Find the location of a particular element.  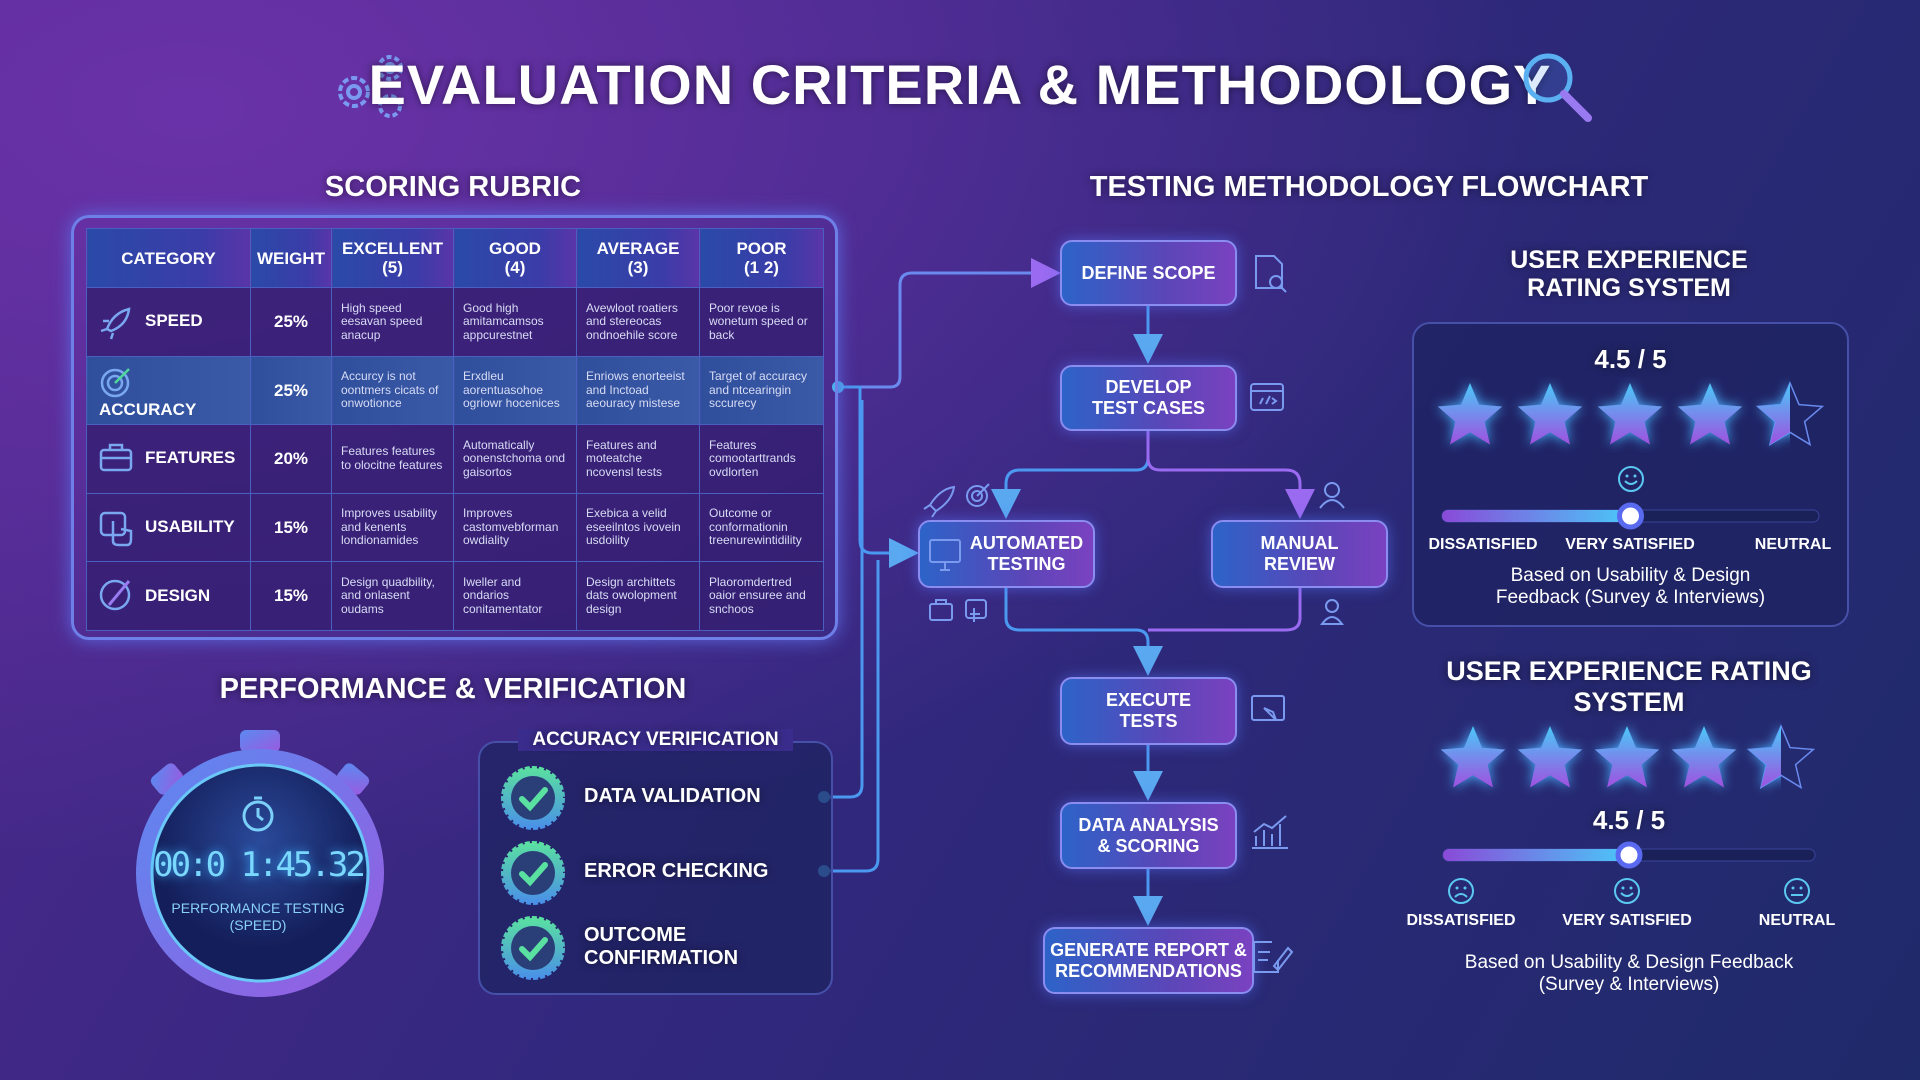

criteria-cell: Features and moteatche ncovensl tests is located at coordinates (638, 459).